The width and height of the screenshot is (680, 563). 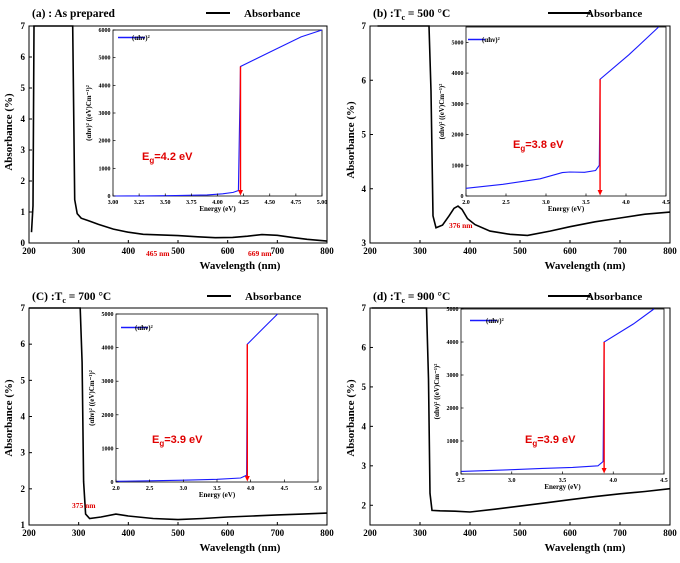 What do you see at coordinates (113, 203) in the screenshot?
I see `inset-x-tick-label: 3.00` at bounding box center [113, 203].